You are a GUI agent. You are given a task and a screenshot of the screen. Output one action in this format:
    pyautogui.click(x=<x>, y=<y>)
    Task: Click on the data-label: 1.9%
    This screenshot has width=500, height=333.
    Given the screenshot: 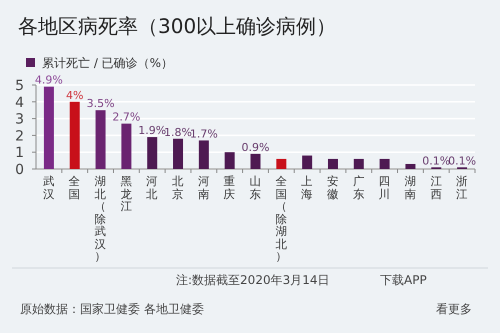 What is the action you would take?
    pyautogui.click(x=152, y=131)
    